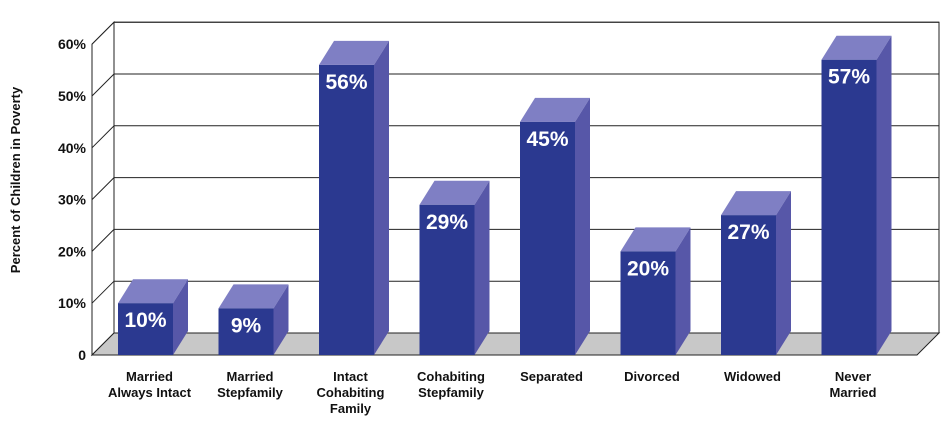 This screenshot has height=421, width=945. I want to click on category-label: Never Married, so click(853, 384).